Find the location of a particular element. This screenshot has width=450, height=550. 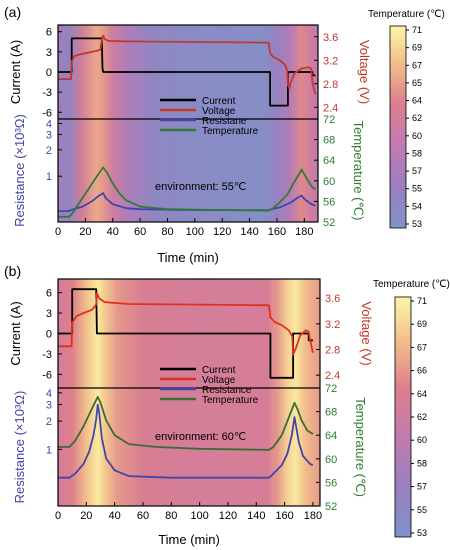

colorbar-tick-label: 58 is located at coordinates (417, 153).